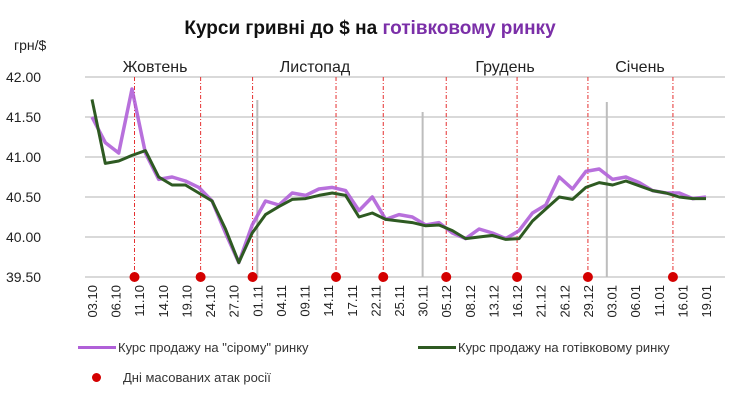  What do you see at coordinates (23, 117) in the screenshot?
I see `y-tick-label: 41.50` at bounding box center [23, 117].